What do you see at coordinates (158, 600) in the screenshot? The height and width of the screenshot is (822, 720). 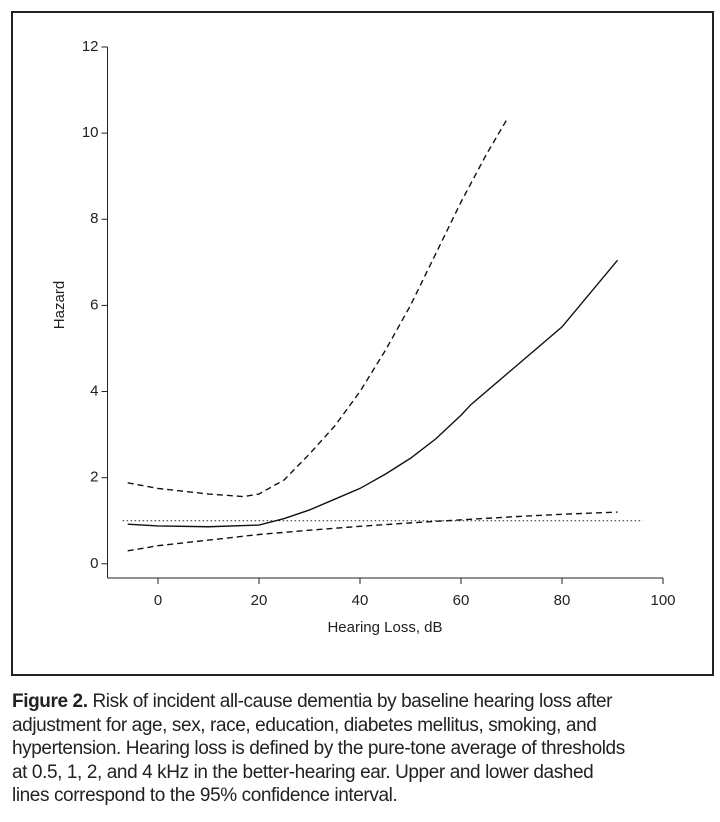 I see `x-tick-label: 0` at bounding box center [158, 600].